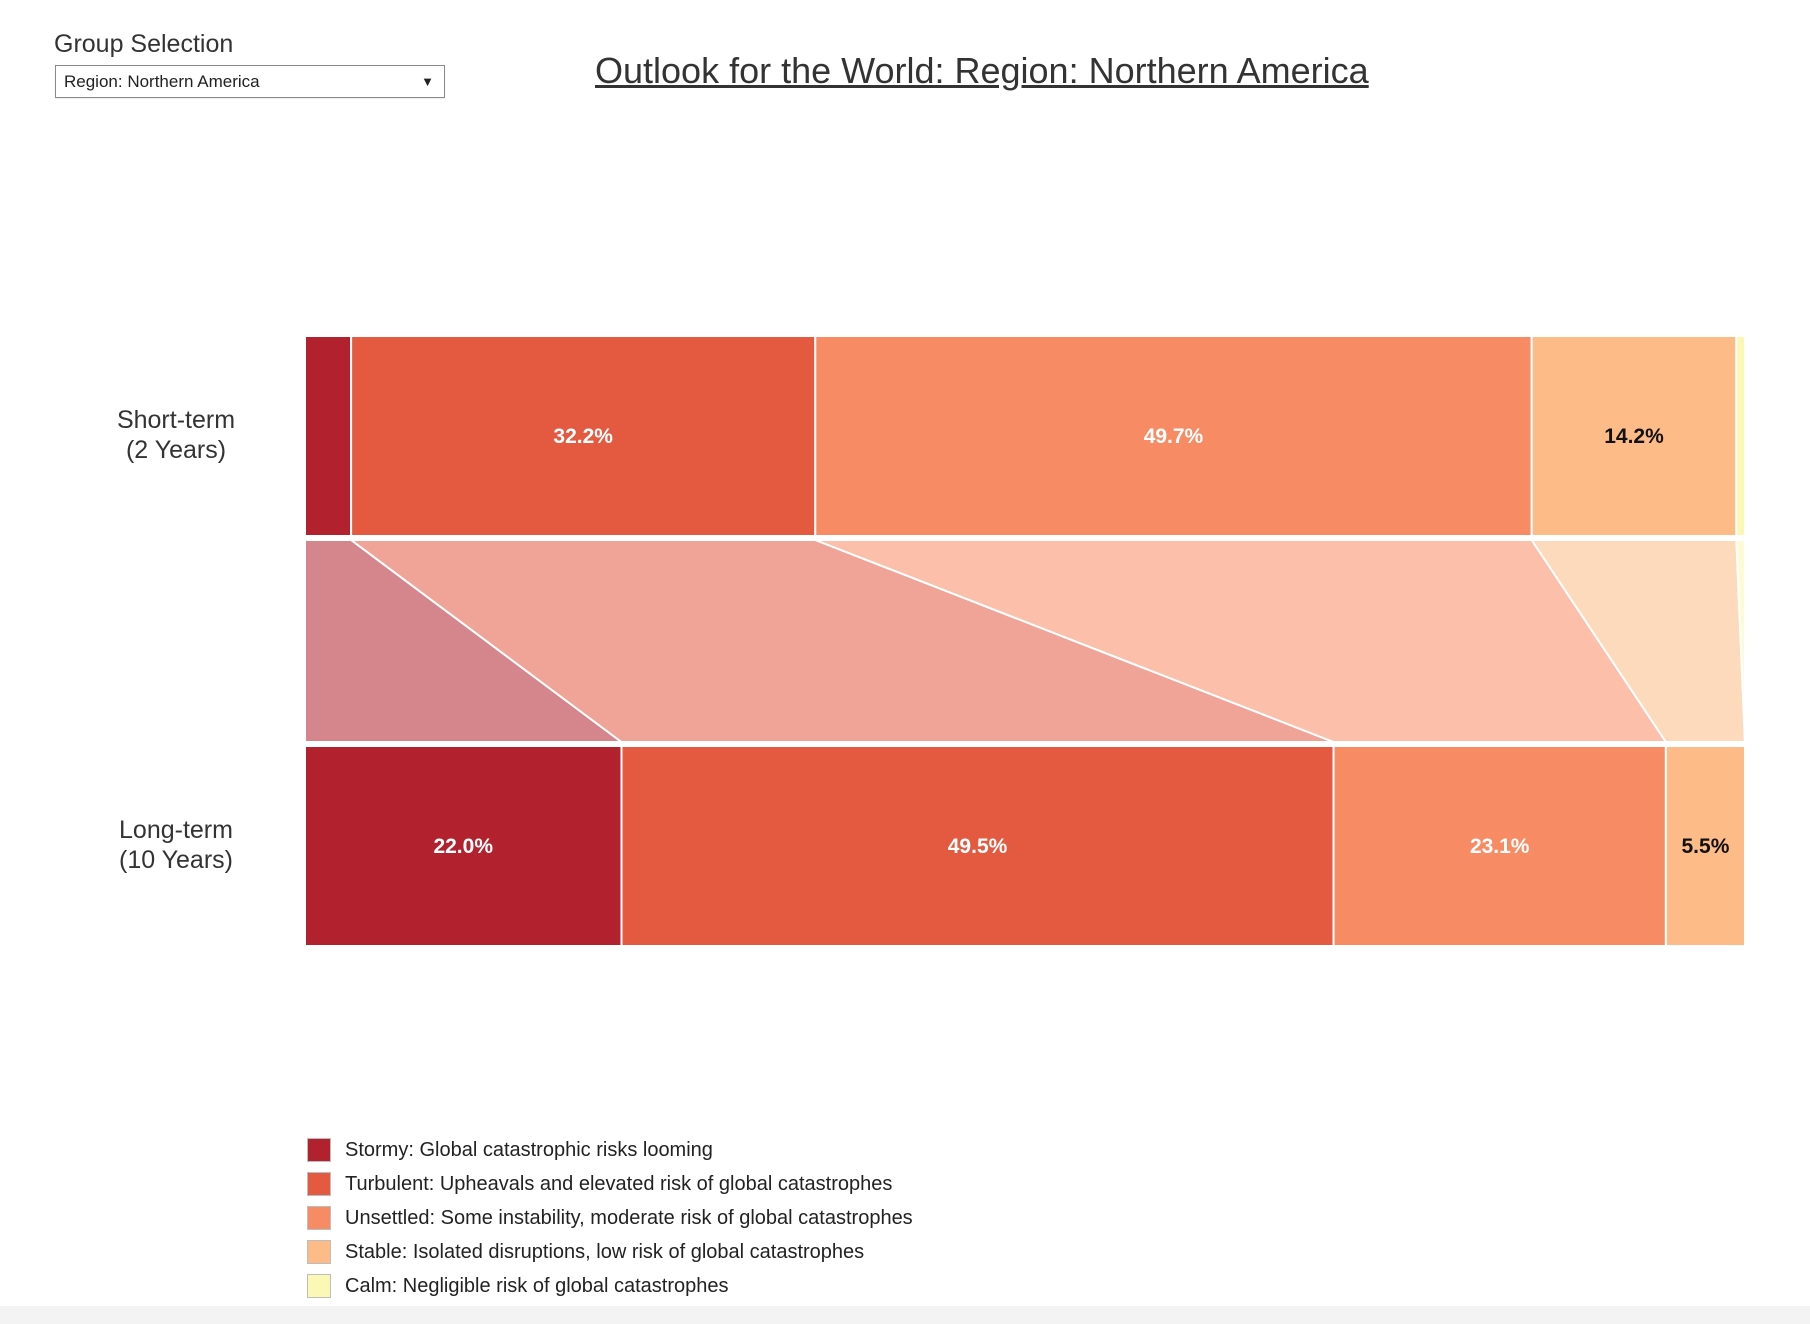 This screenshot has height=1324, width=1810. What do you see at coordinates (427, 81) in the screenshot?
I see `chevron-down-icon: ▼` at bounding box center [427, 81].